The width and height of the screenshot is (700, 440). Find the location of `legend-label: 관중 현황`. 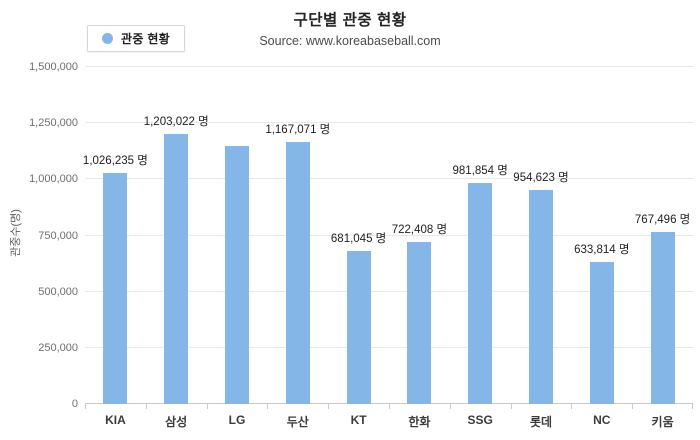

legend-label: 관중 현황 is located at coordinates (145, 39).